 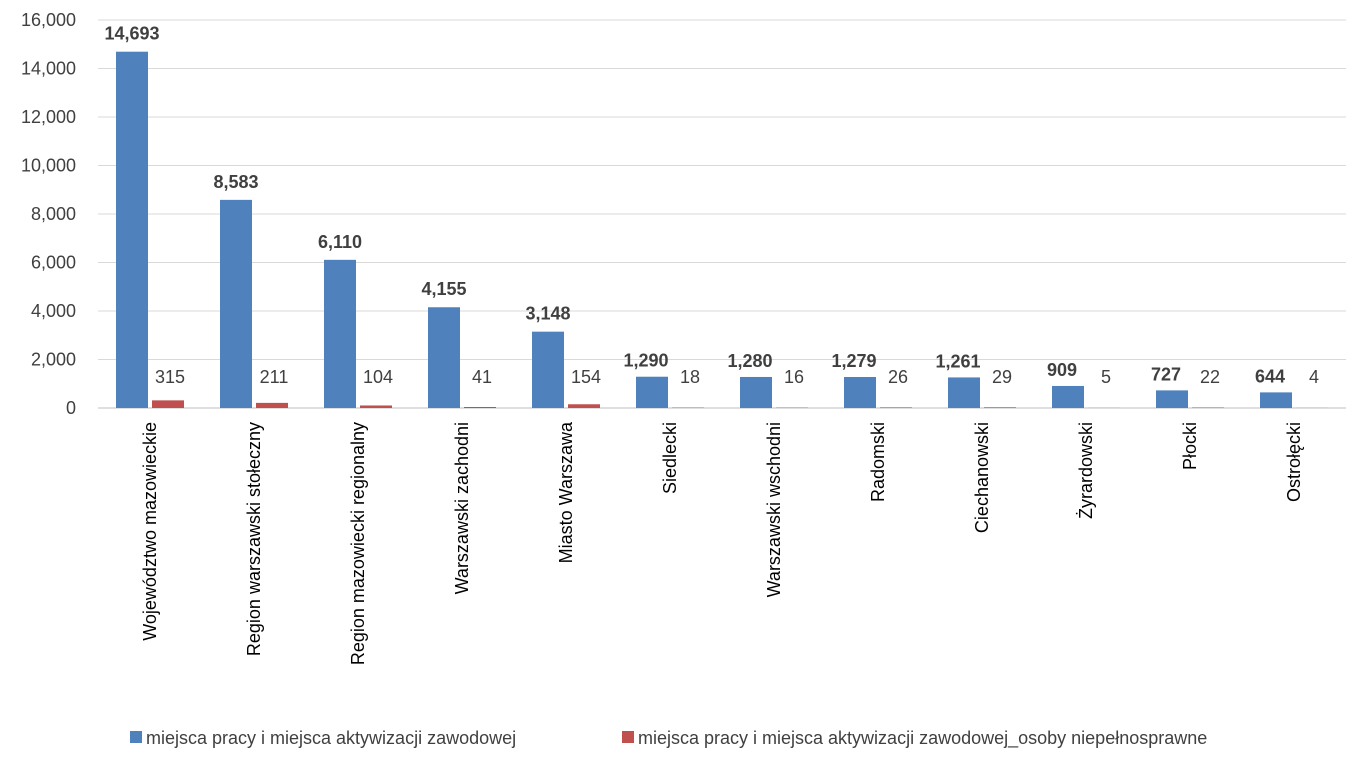 I want to click on y-tick-label: 6,000, so click(x=53, y=263).